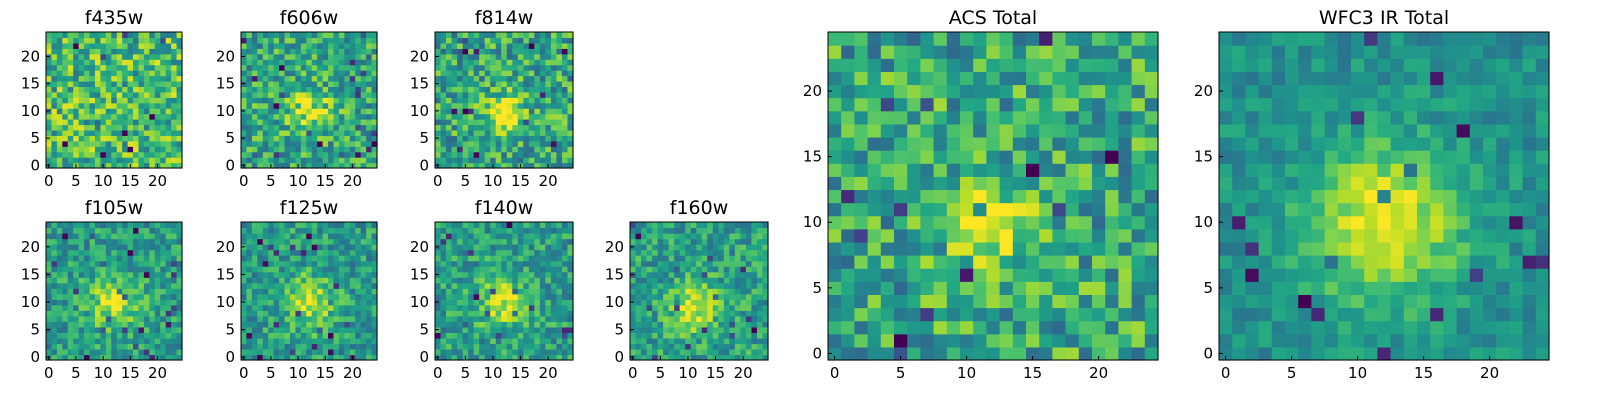 This screenshot has width=1600, height=400. What do you see at coordinates (298, 181) in the screenshot?
I see `x-tick-label: 10` at bounding box center [298, 181].